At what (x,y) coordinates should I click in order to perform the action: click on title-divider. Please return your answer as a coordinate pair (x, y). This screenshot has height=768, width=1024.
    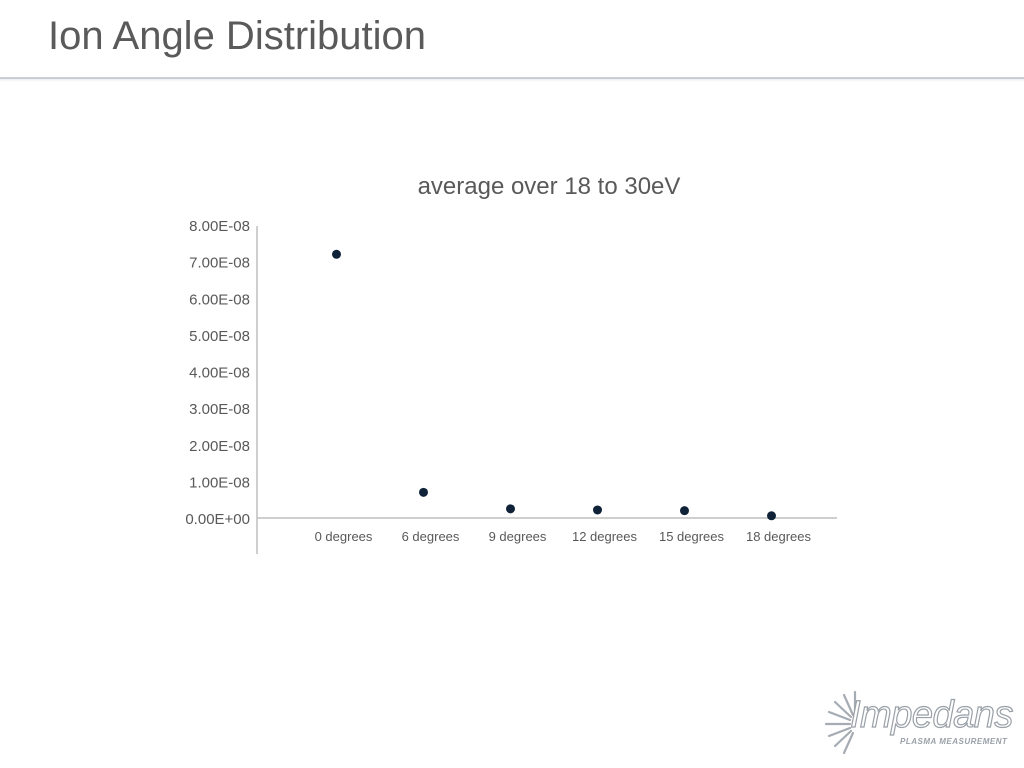
    Looking at the image, I should click on (512, 78).